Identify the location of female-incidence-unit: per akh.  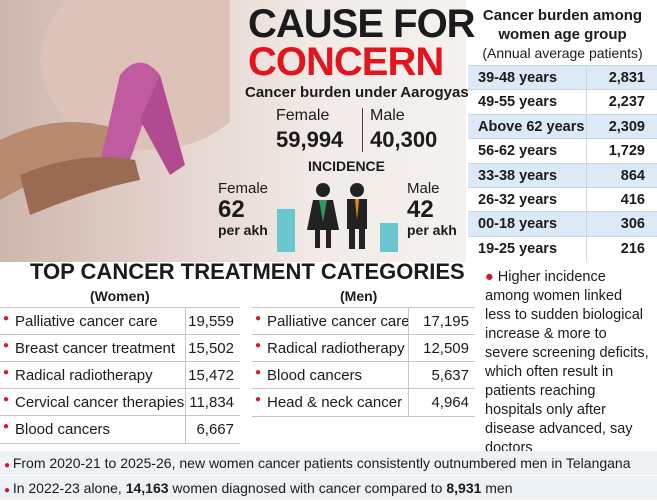
(243, 230).